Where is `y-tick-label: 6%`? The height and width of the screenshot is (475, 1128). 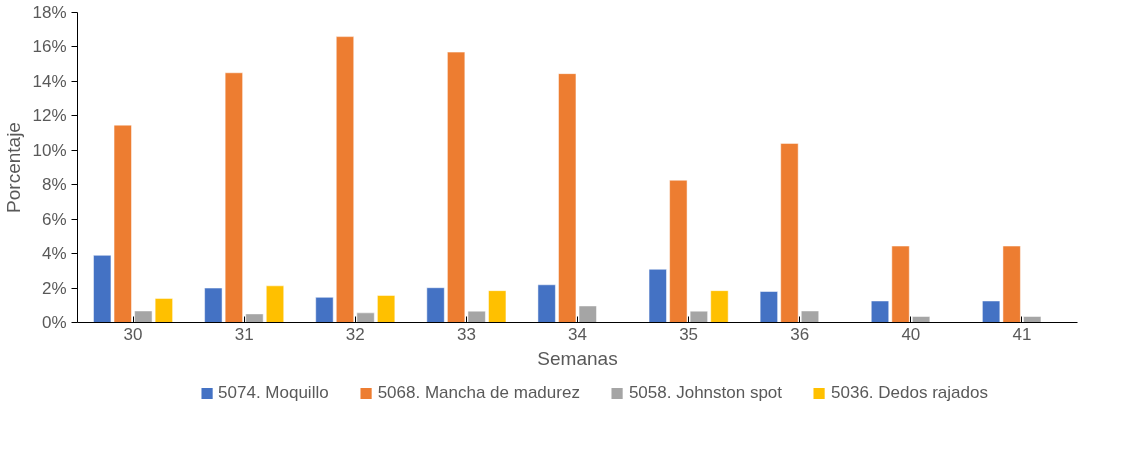
y-tick-label: 6% is located at coordinates (54, 219).